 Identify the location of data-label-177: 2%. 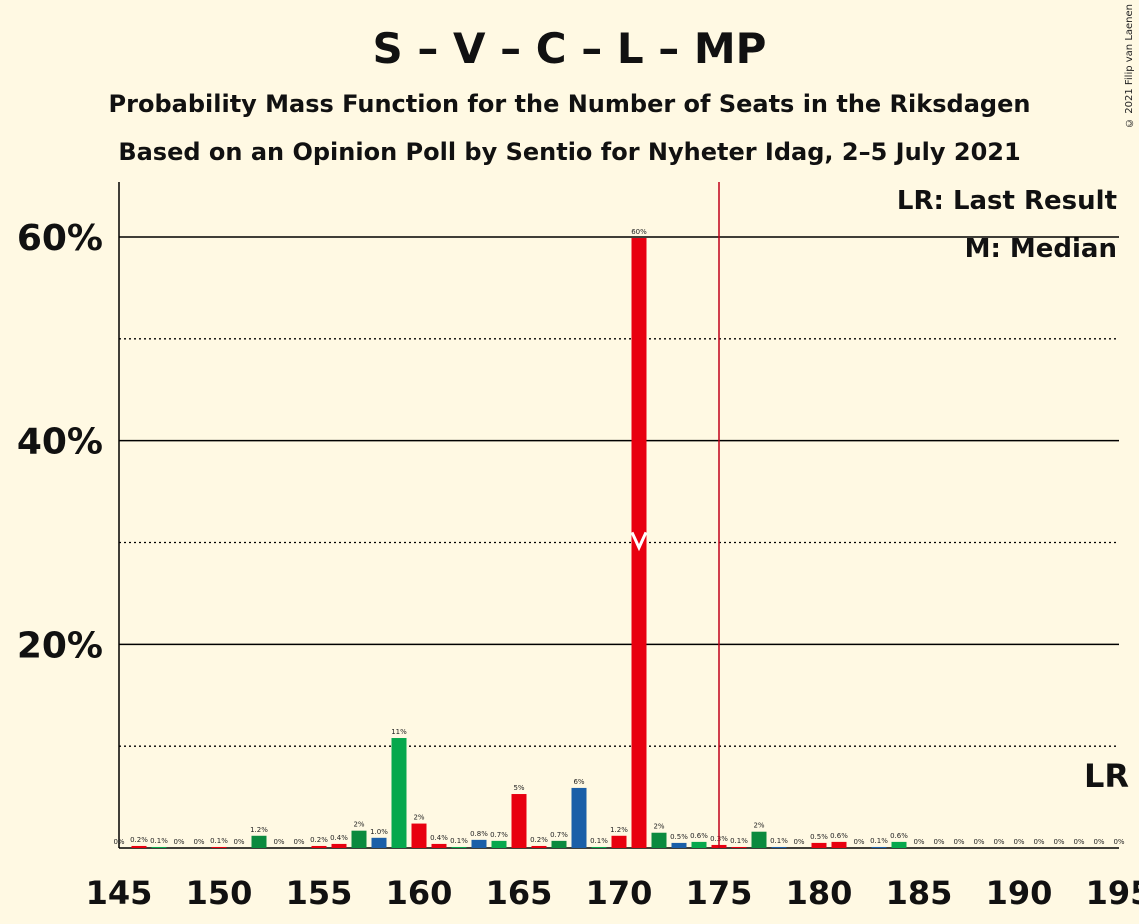
(758, 826).